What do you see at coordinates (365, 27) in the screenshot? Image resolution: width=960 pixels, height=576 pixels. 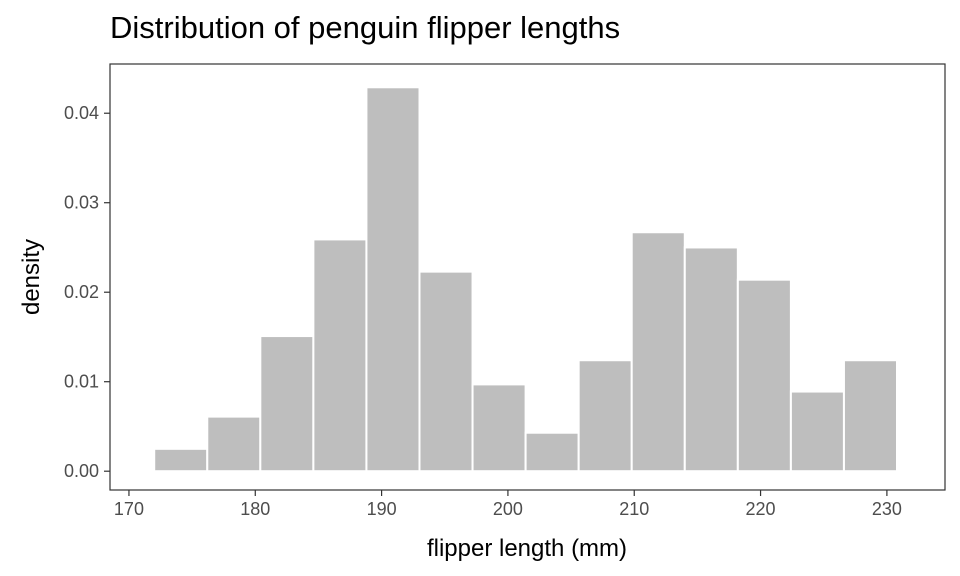 I see `chart-title: Distribution of penguin flipper lengths` at bounding box center [365, 27].